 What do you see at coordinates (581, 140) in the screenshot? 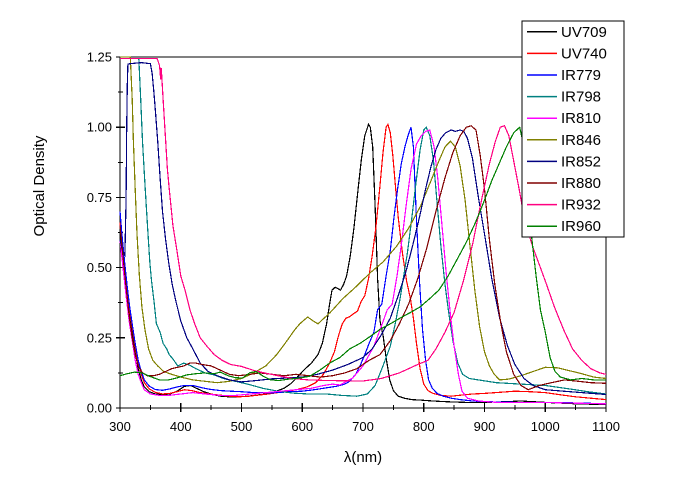
I see `legend-label: IR846` at bounding box center [581, 140].